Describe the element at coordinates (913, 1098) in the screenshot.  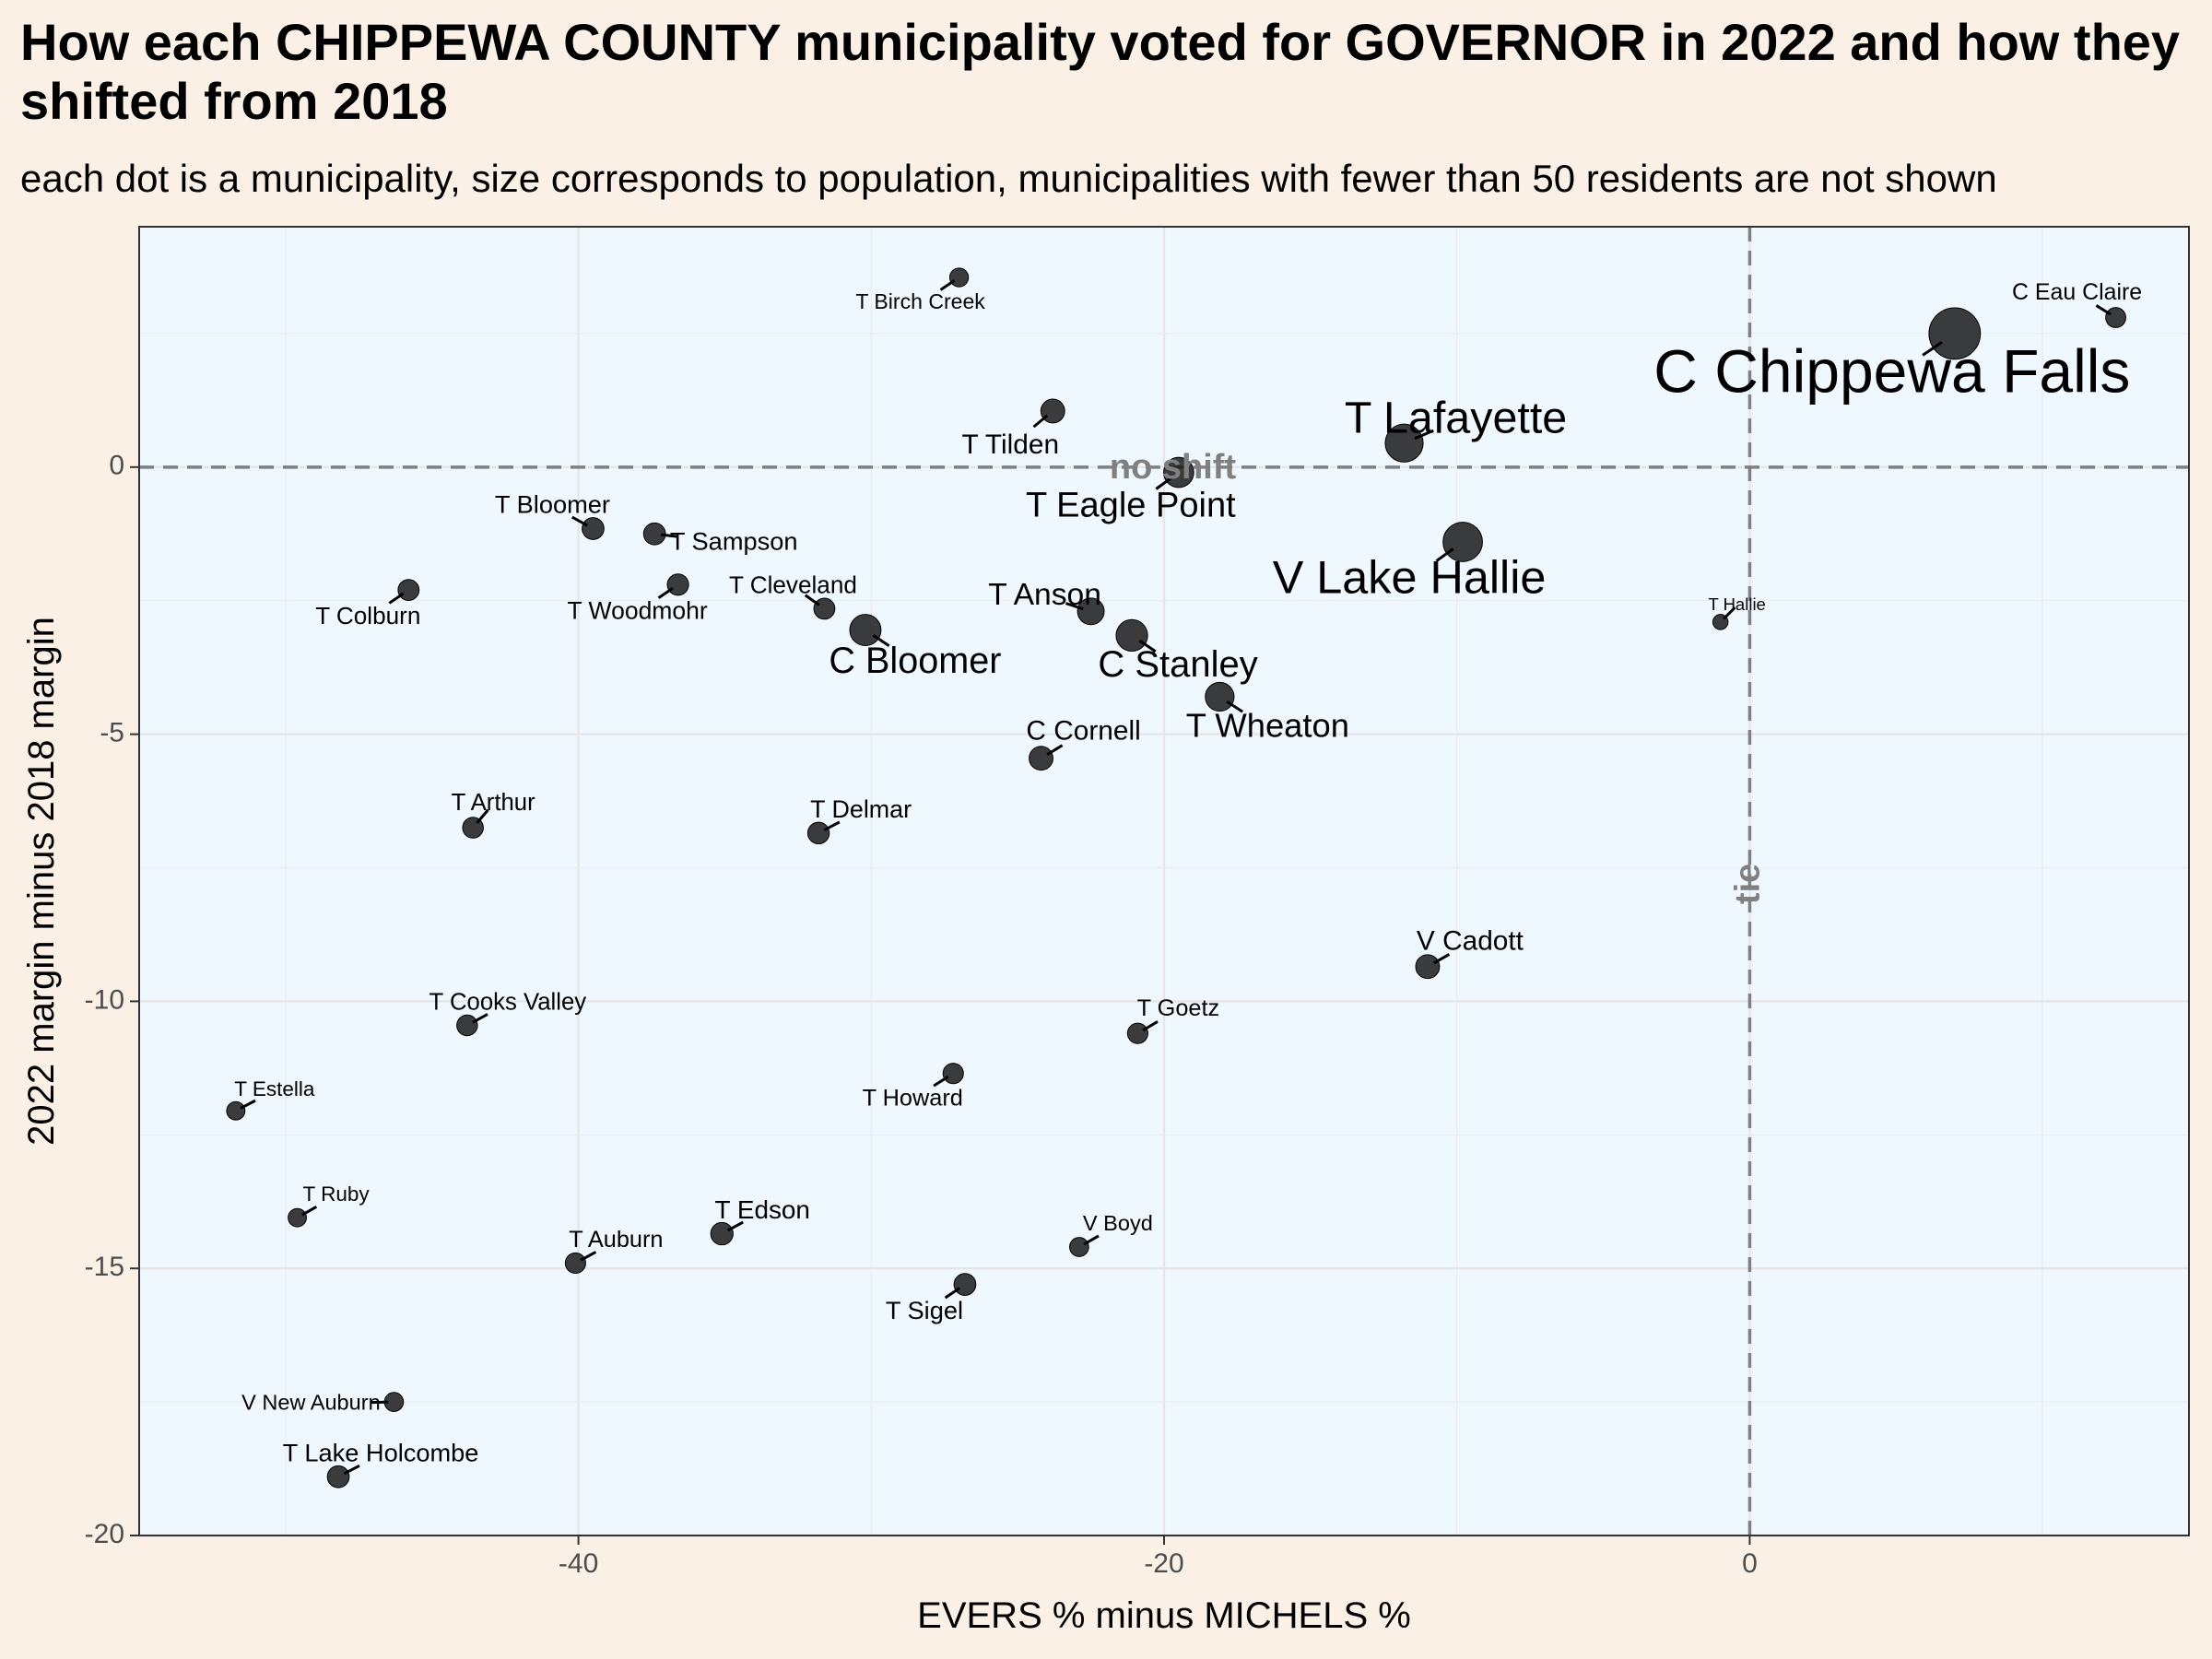
I see `point-label: T Howard` at that location.